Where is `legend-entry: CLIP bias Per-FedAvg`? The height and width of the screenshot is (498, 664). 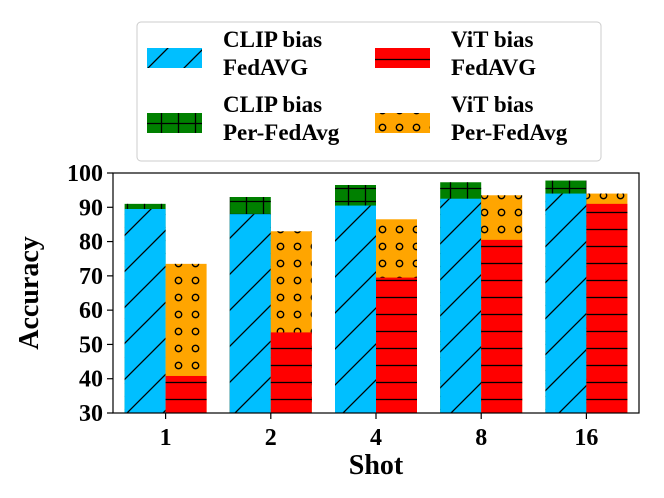
legend-entry: CLIP bias Per-FedAvg is located at coordinates (243, 118).